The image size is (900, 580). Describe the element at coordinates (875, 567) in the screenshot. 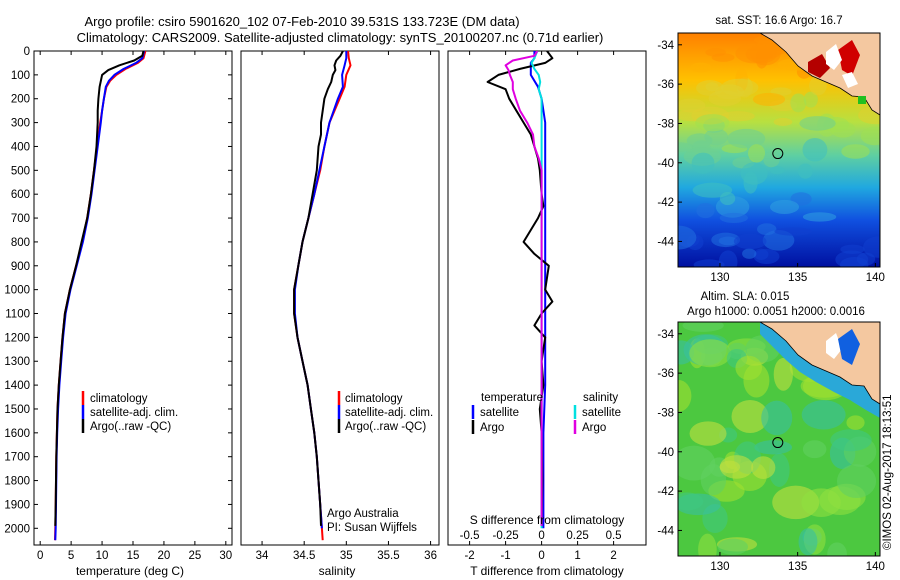

I see `map-x-tick-label: 140` at that location.